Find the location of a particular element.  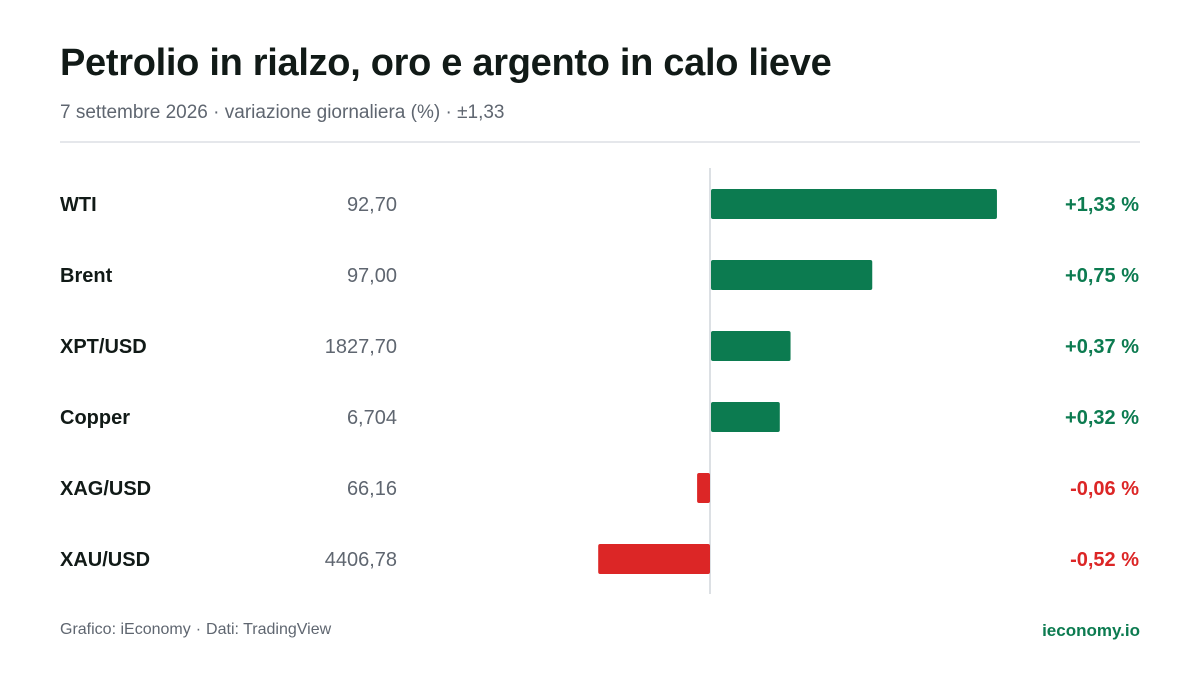

footer-grafico: Grafico: iEconomy is located at coordinates (125, 629).